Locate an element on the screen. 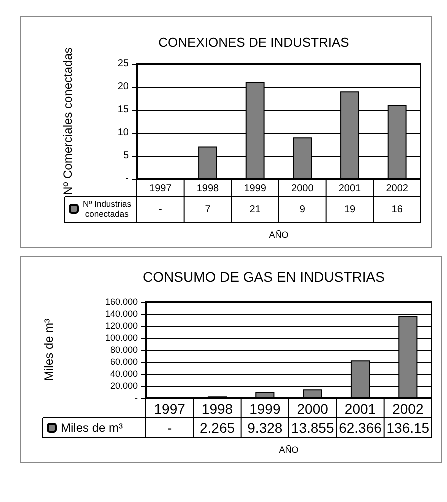 This screenshot has height=502, width=447. y-tick-label: 20 is located at coordinates (124, 87).